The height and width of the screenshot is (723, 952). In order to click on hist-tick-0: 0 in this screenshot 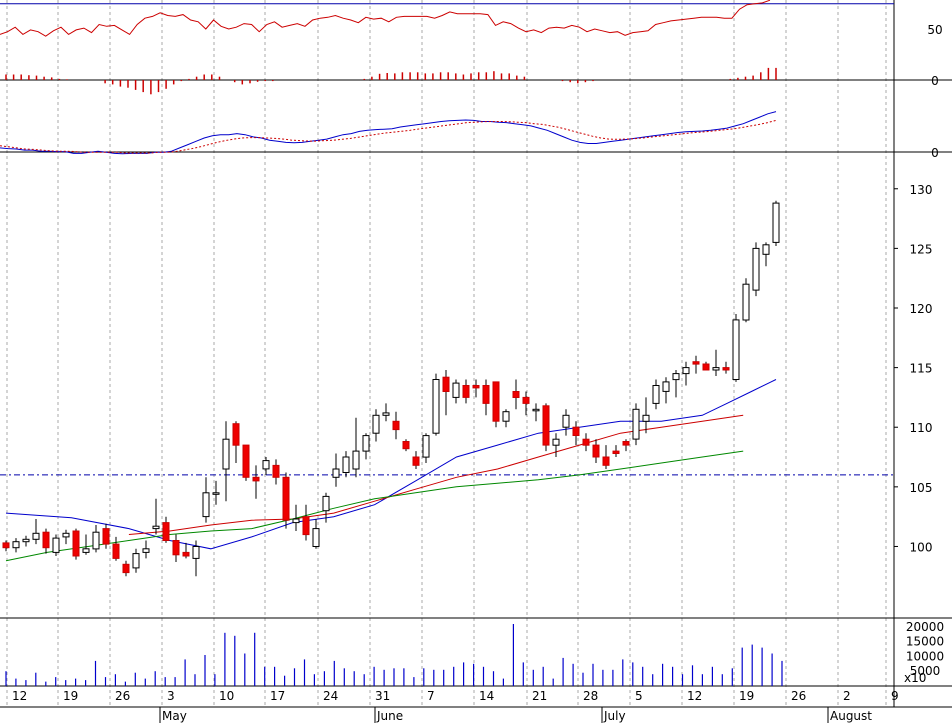, I will do `click(935, 81)`.